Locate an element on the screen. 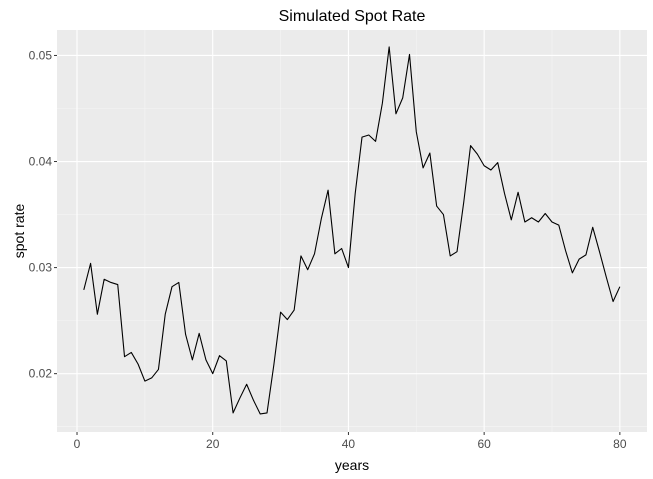 This screenshot has height=479, width=653. x-tick-label: 20 is located at coordinates (213, 444).